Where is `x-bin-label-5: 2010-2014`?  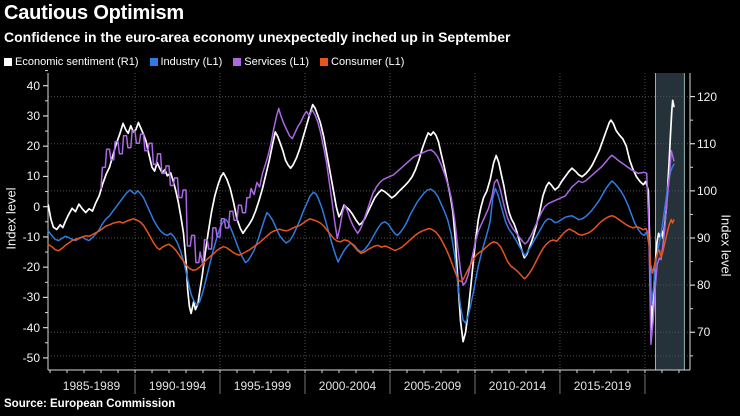 x-bin-label-5: 2010-2014 is located at coordinates (517, 386).